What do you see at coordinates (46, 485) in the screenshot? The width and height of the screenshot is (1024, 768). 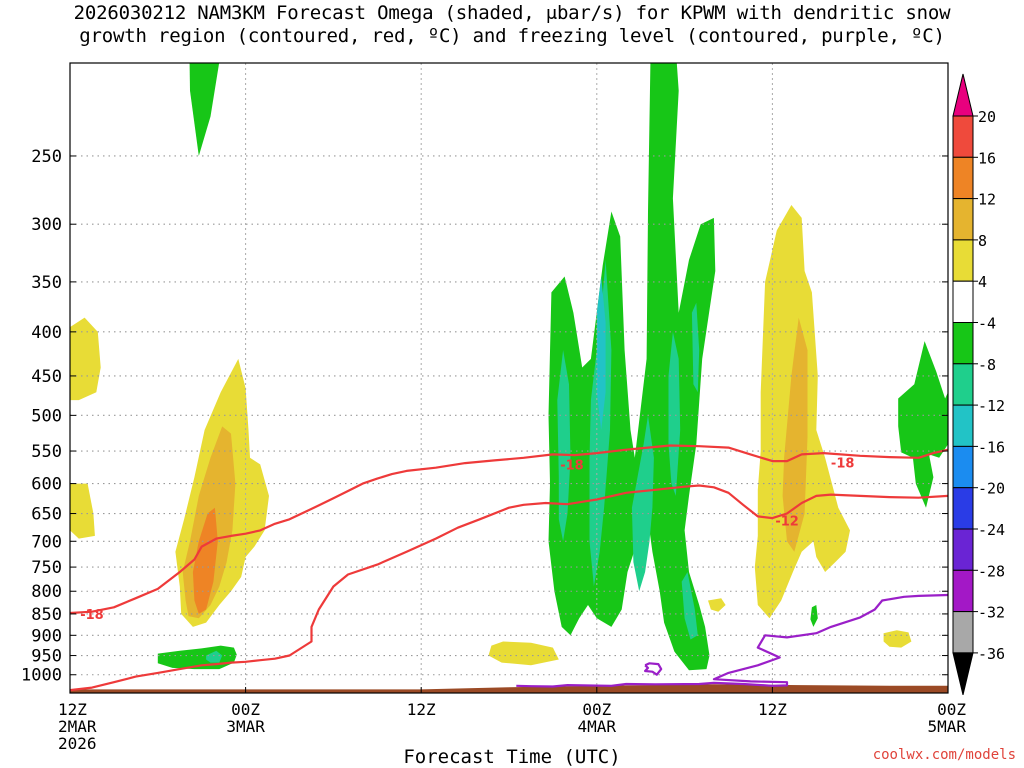 I see `y-tick-label: 600` at bounding box center [46, 485].